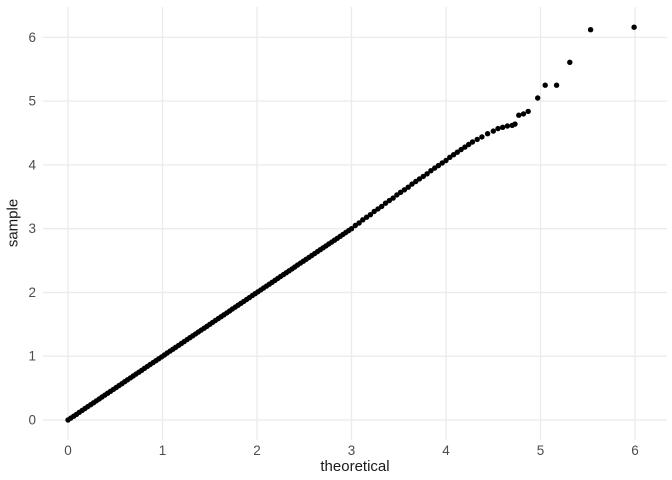  What do you see at coordinates (32, 37) in the screenshot?
I see `y-axis-tick-label: 6` at bounding box center [32, 37].